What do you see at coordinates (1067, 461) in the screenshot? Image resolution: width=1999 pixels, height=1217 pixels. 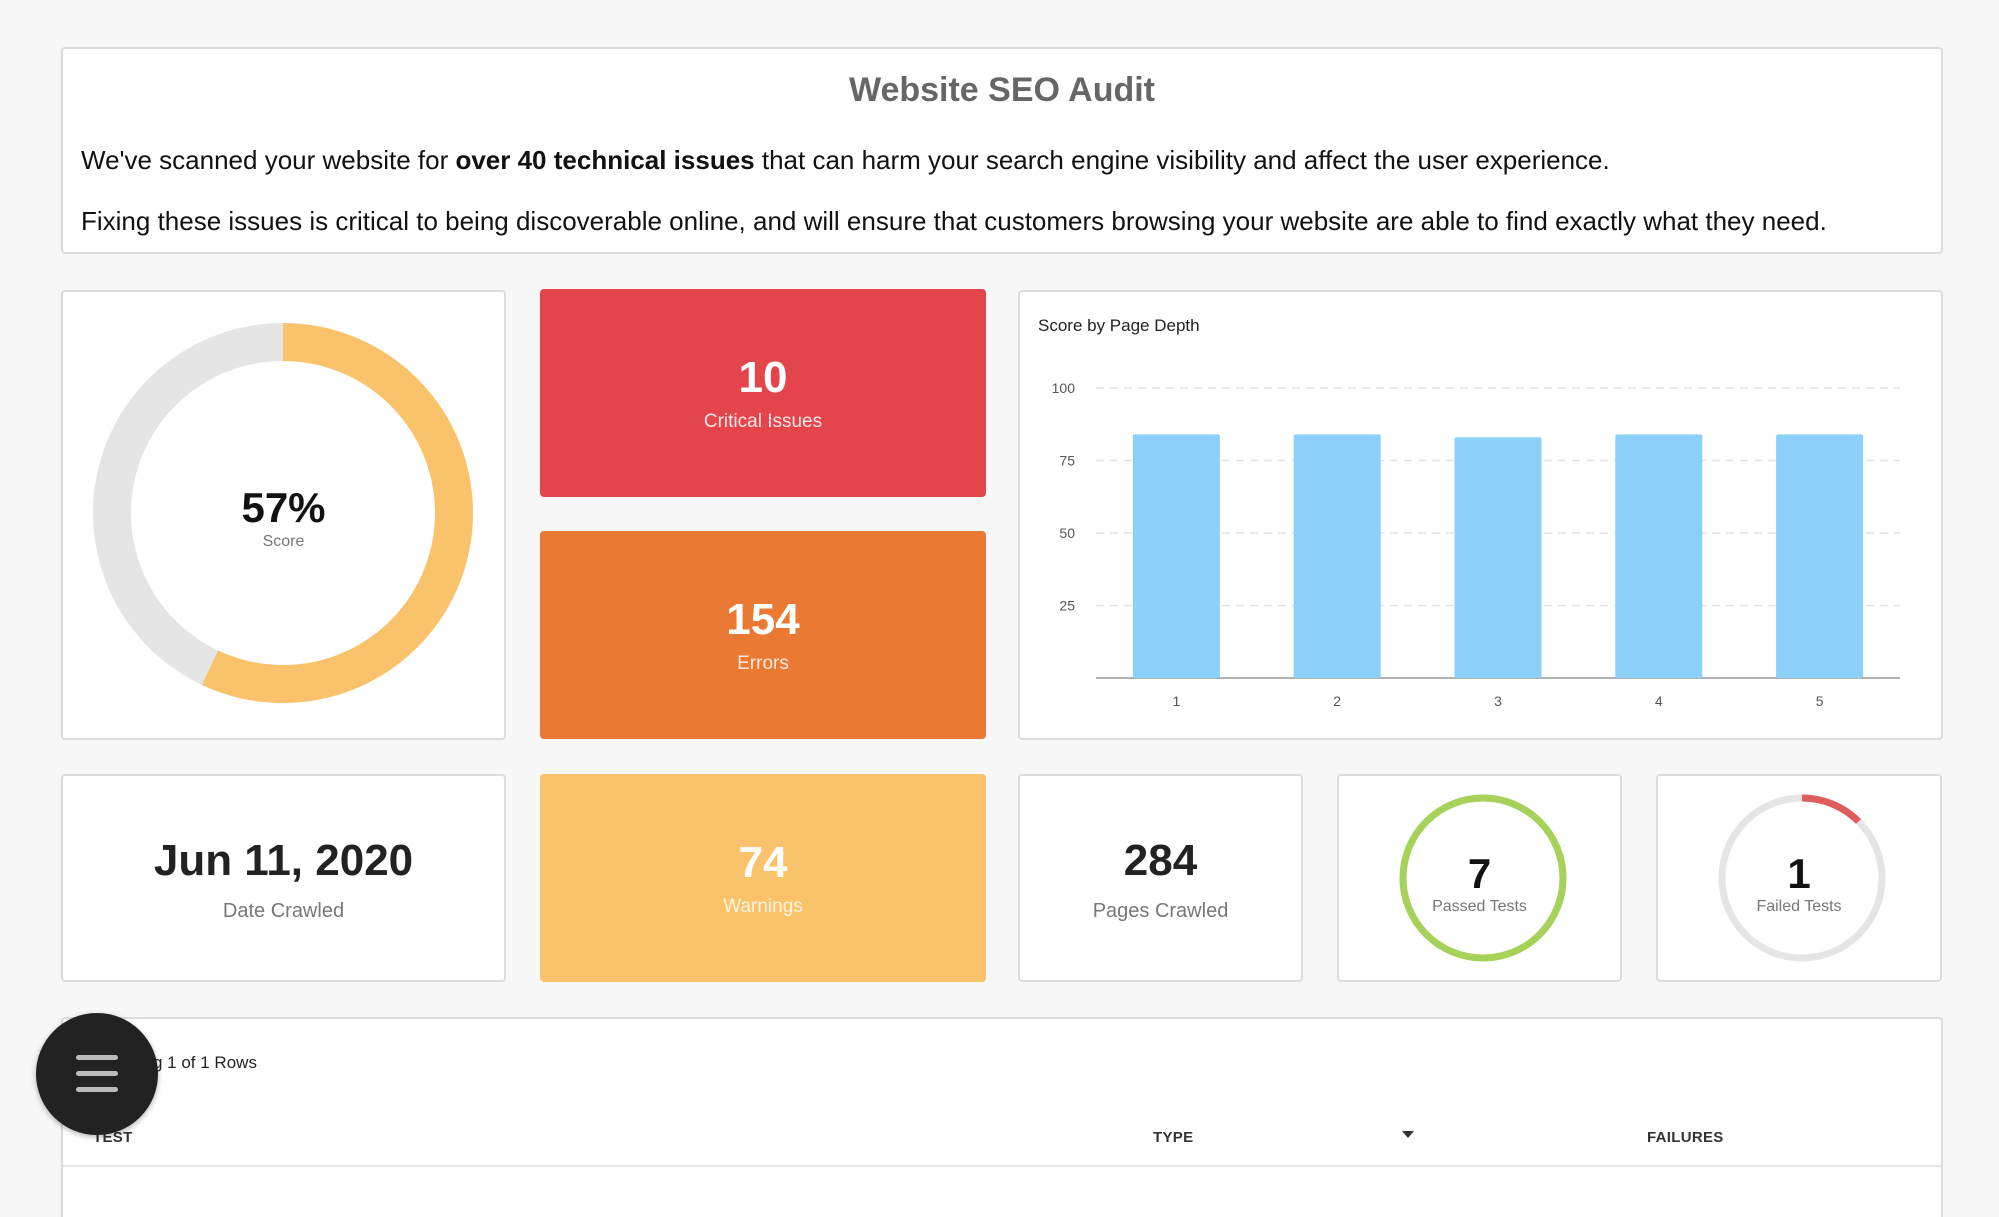 I see `y-tick-label: 75` at bounding box center [1067, 461].